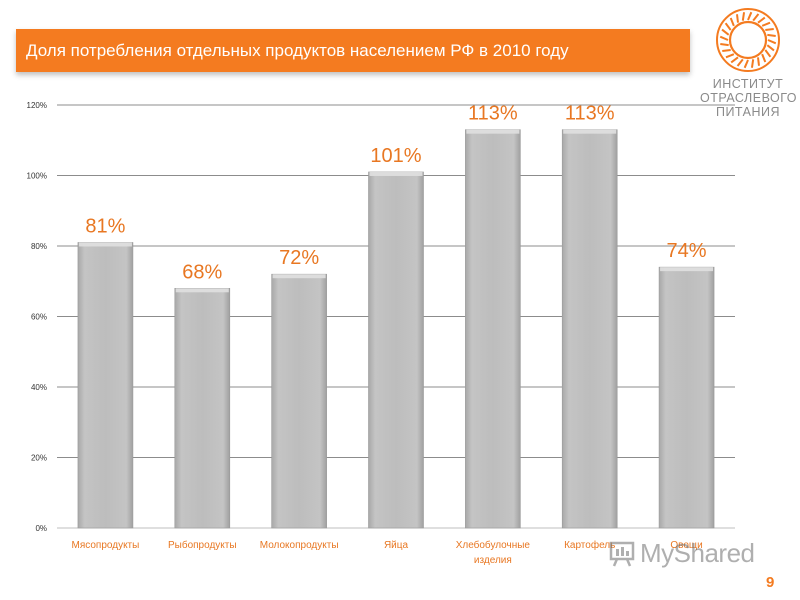 The image size is (800, 600). I want to click on y-tick-label: 120%, so click(37, 105).